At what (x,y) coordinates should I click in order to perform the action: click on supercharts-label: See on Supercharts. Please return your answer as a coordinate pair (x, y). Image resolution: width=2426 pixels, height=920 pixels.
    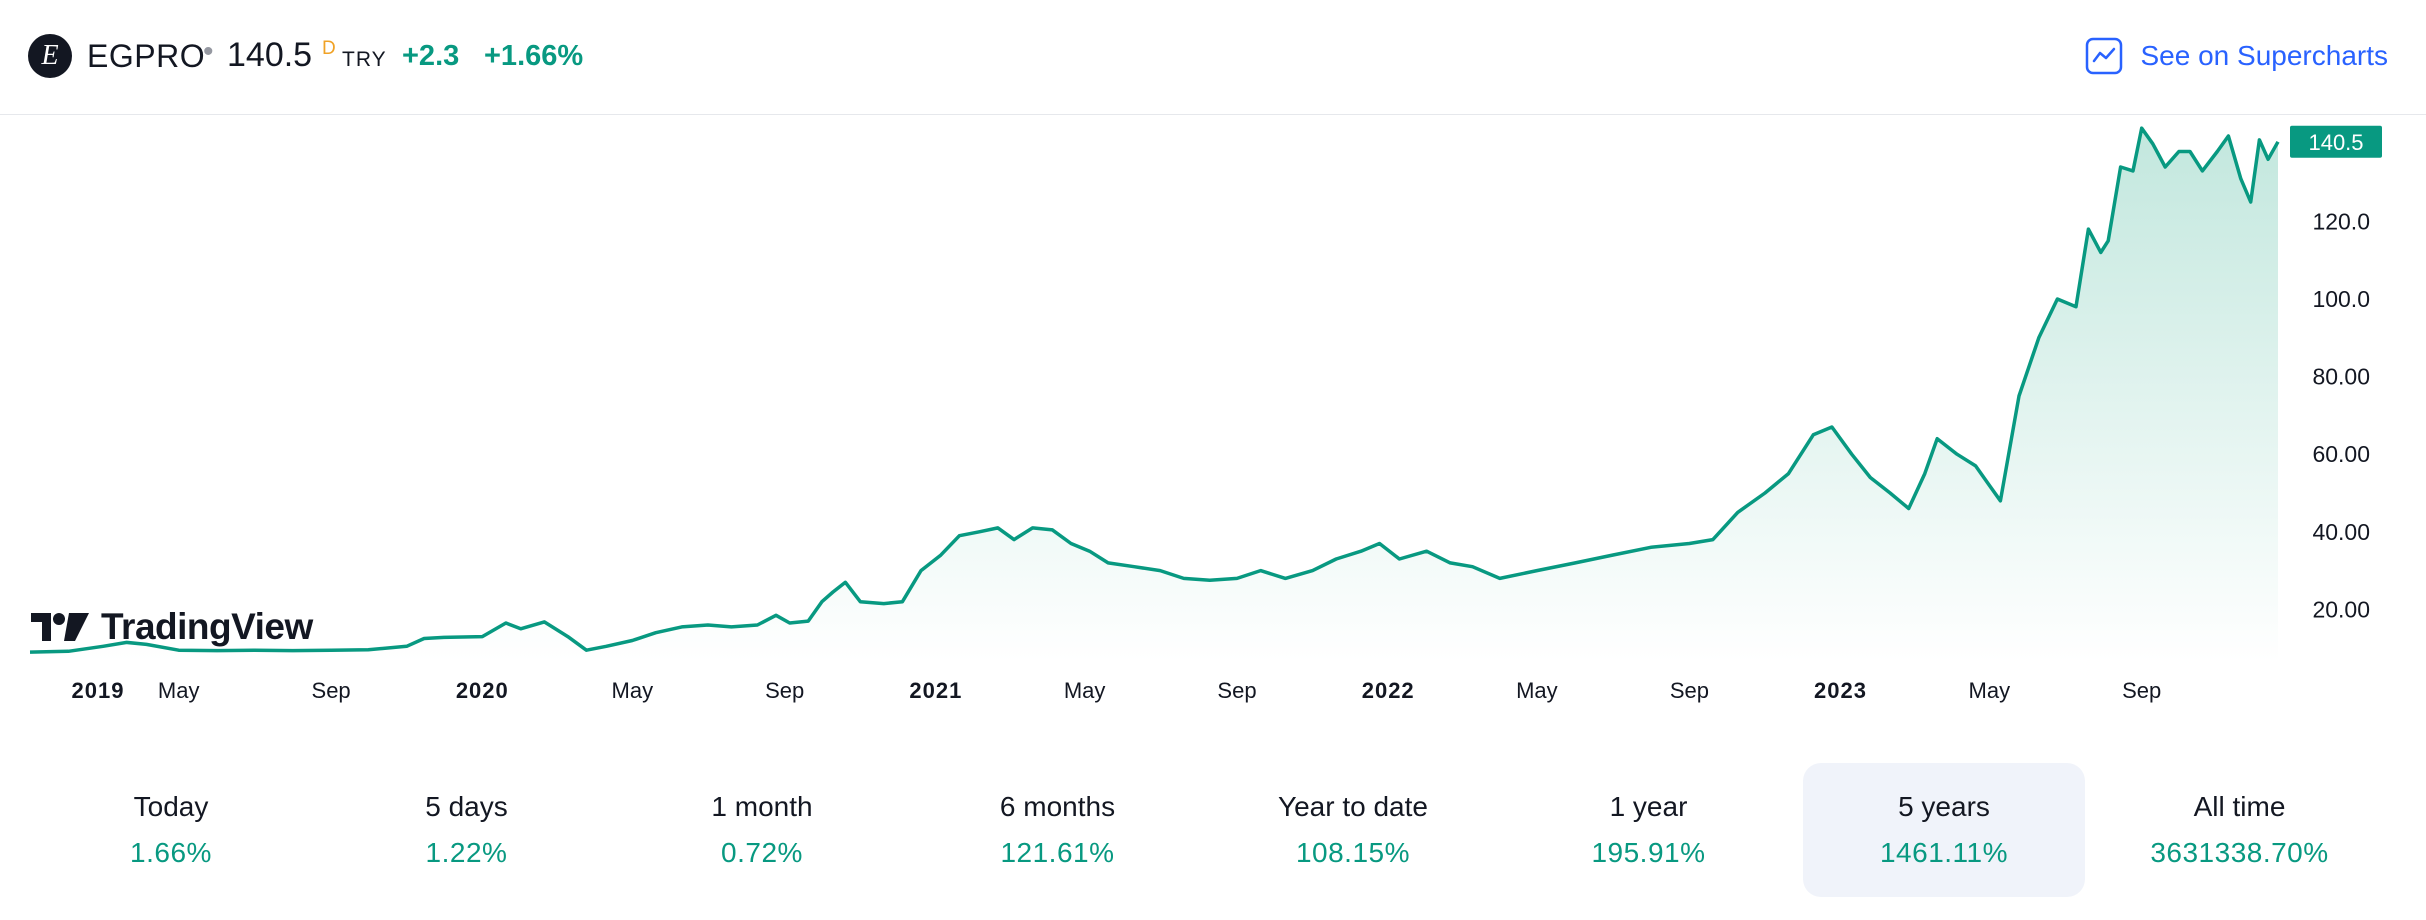
    Looking at the image, I should click on (2264, 55).